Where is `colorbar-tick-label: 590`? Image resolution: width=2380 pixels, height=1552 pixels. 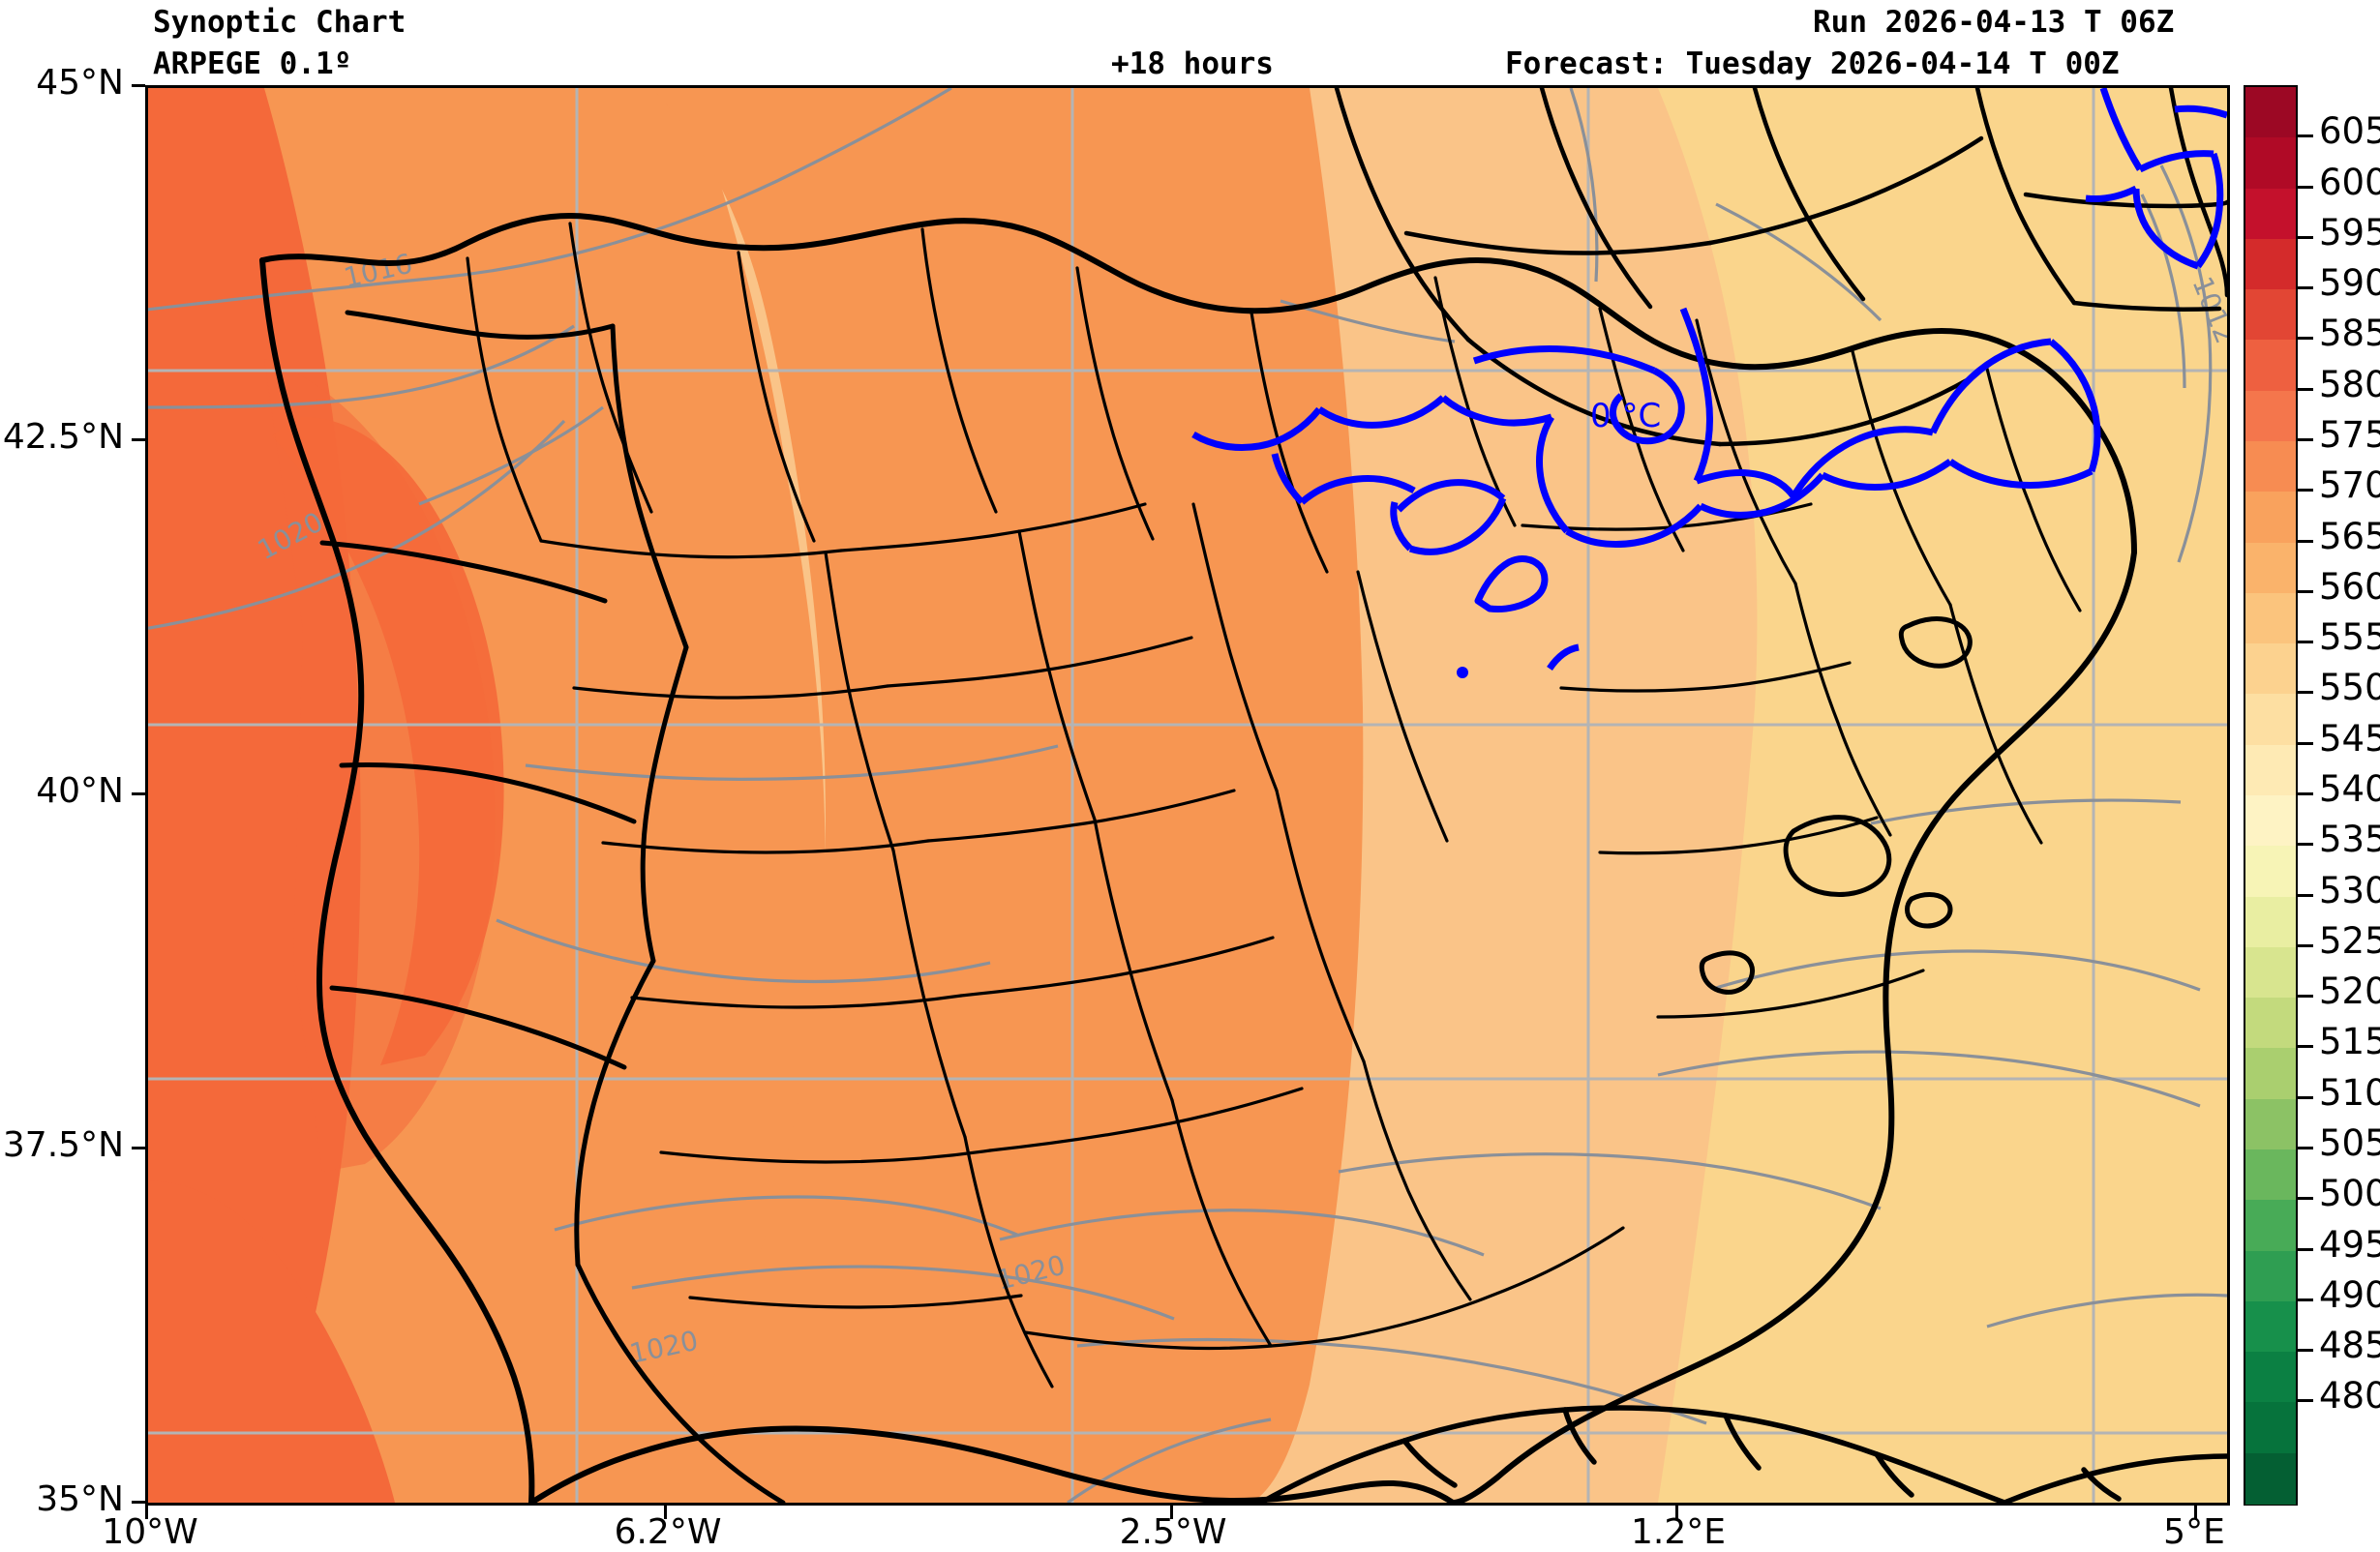
colorbar-tick-label: 590 is located at coordinates (2349, 284).